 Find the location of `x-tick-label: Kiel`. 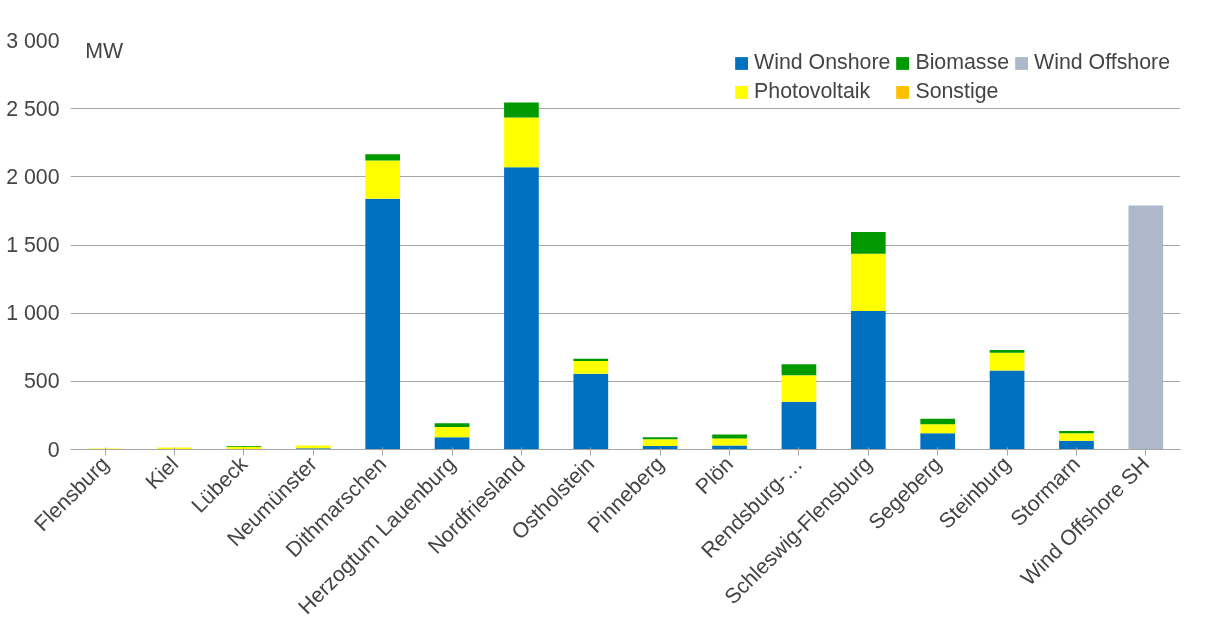

x-tick-label: Kiel is located at coordinates (162, 473).